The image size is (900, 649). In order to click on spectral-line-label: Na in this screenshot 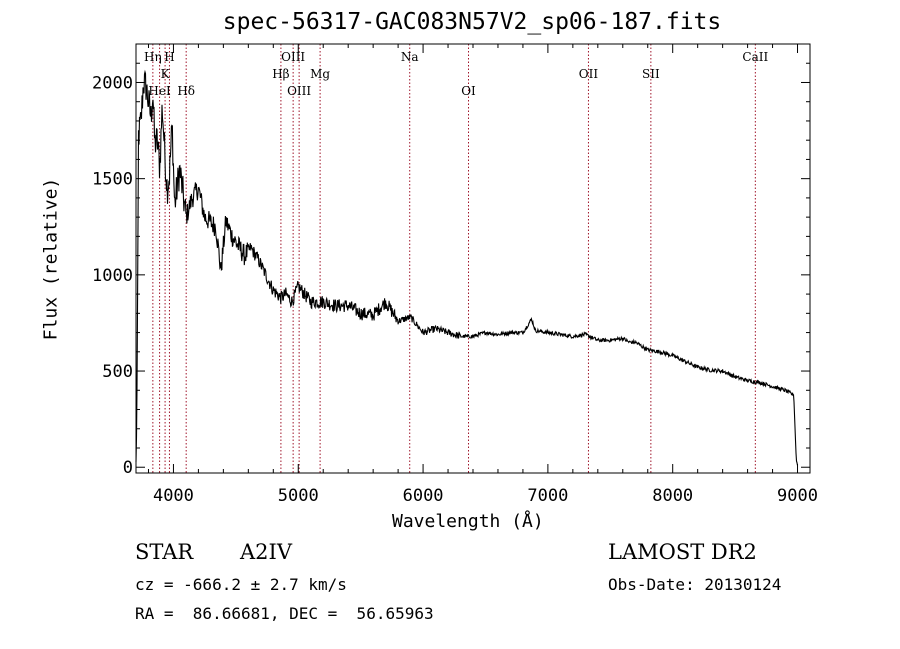, I will do `click(410, 57)`.